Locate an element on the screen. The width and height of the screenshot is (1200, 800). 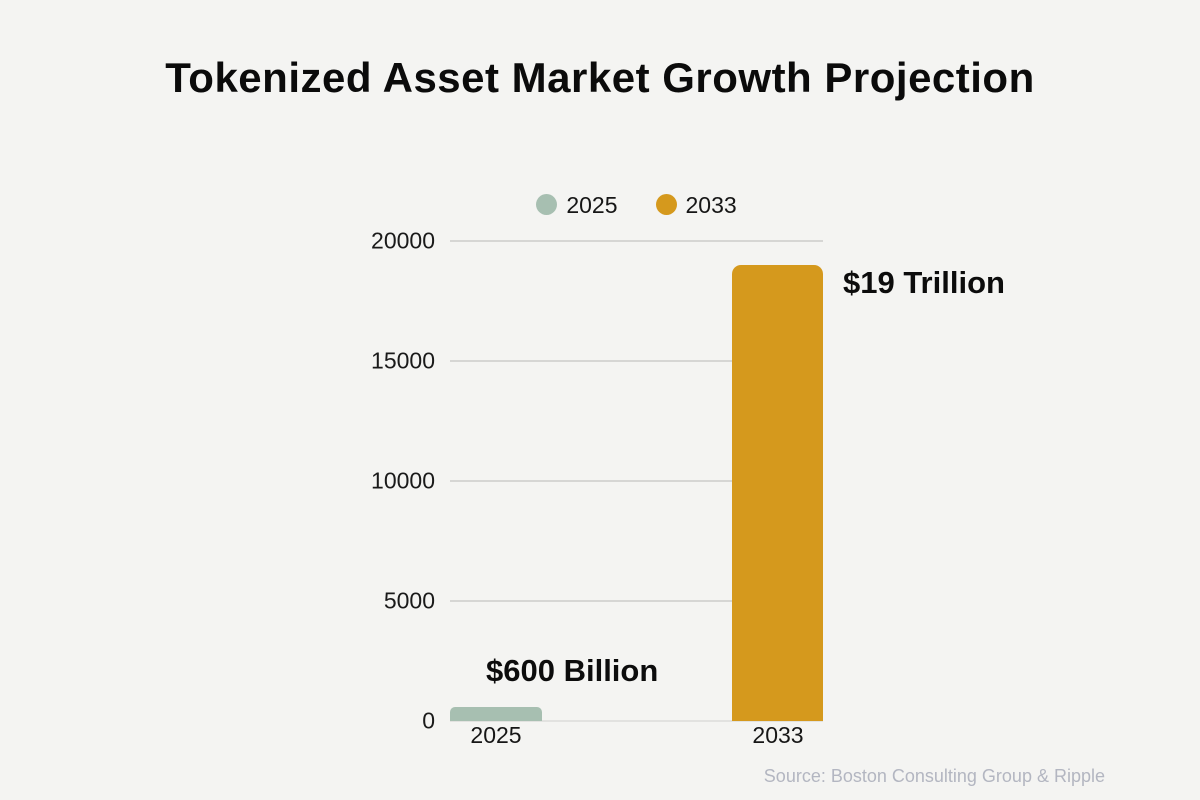
gridline-15000: 15000 is located at coordinates (597, 361).